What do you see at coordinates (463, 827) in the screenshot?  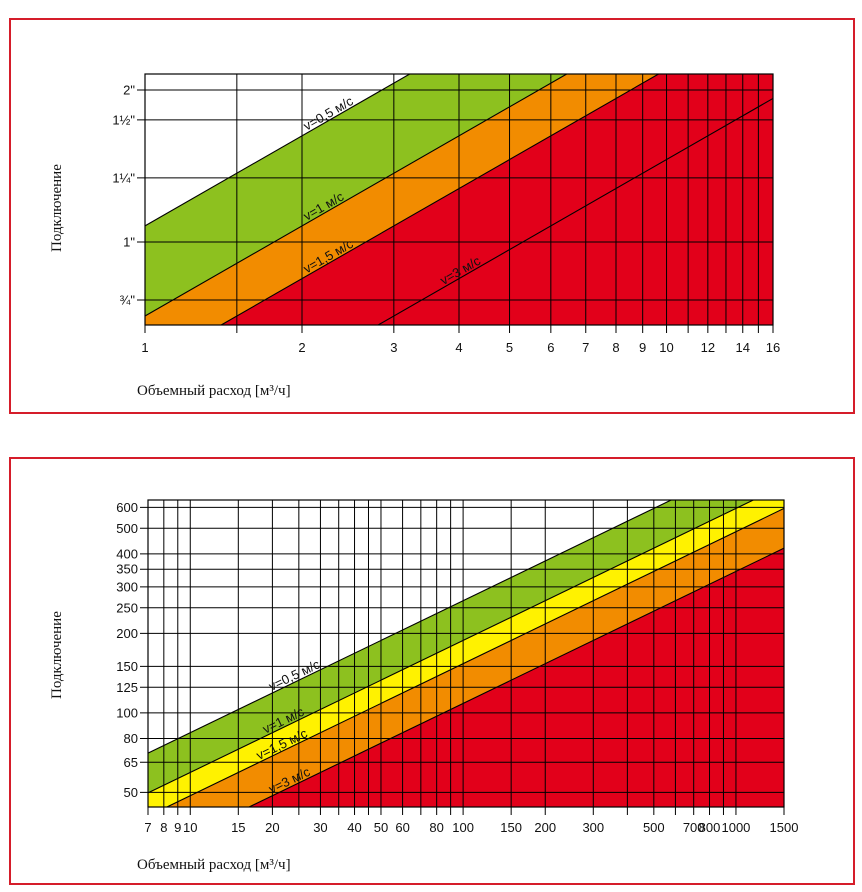 I see `x-tick-label: 100` at bounding box center [463, 827].